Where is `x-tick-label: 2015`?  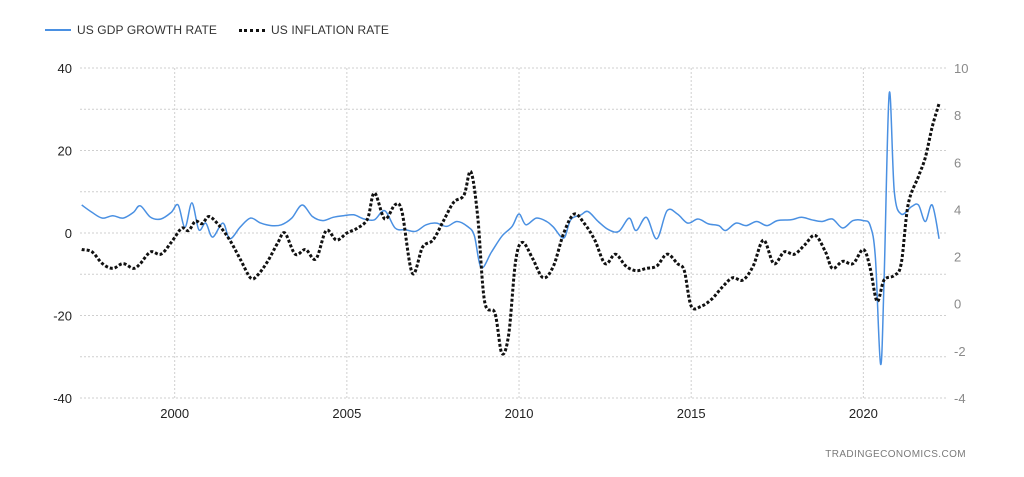 x-tick-label: 2015 is located at coordinates (691, 413).